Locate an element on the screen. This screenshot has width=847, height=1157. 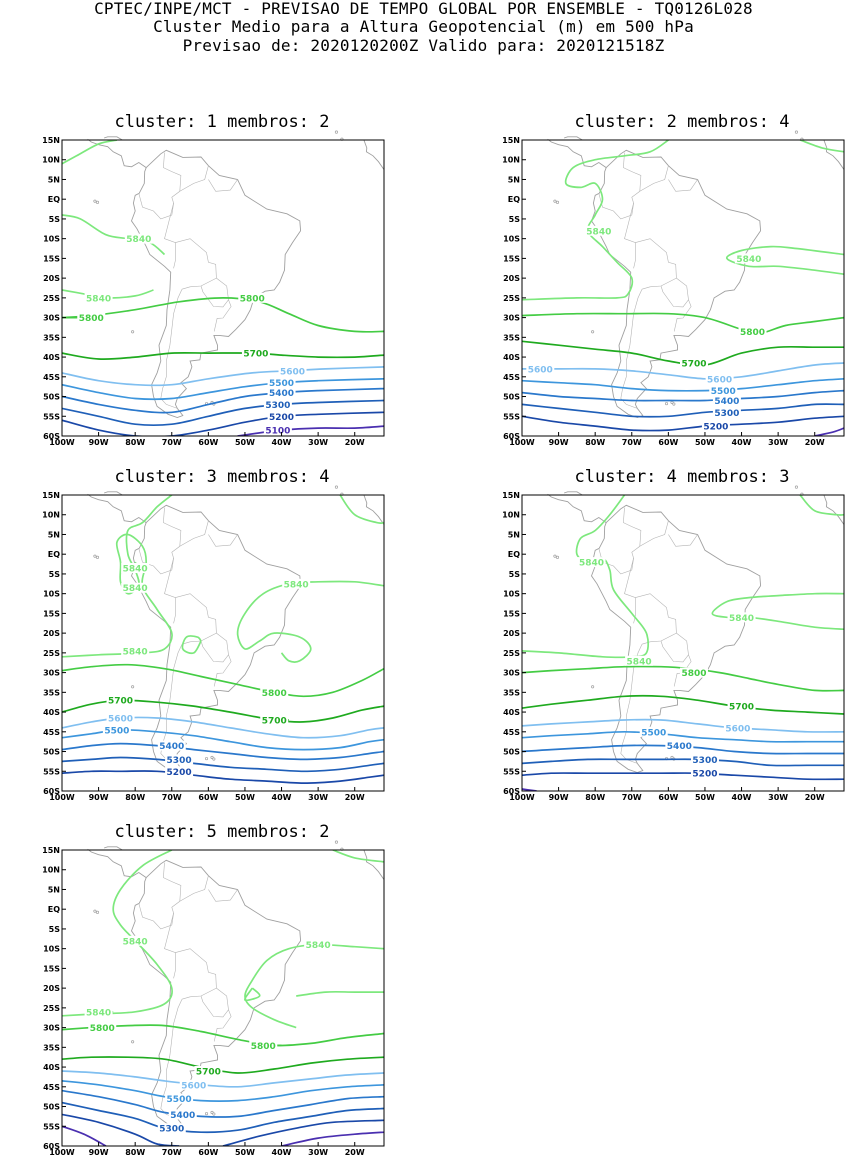
map-frame is located at coordinates (223, 998).